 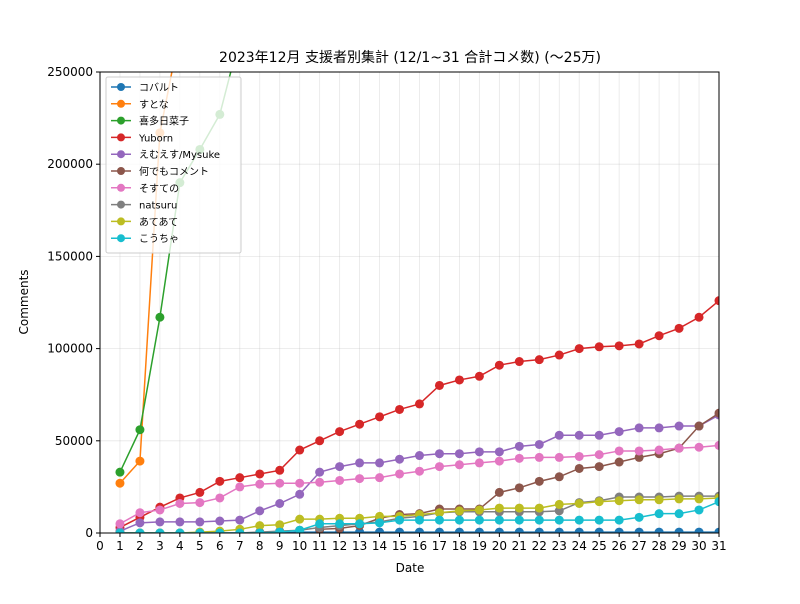 I want to click on y-tick-label: 0, so click(x=89, y=533).